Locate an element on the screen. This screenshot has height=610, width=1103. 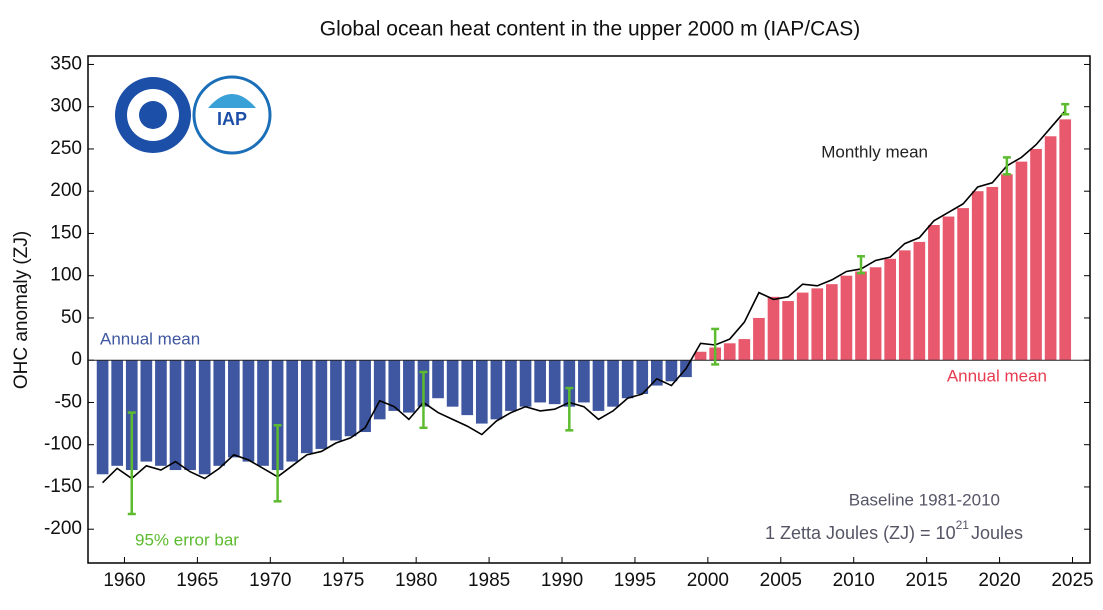
logo-cas is located at coordinates (153, 115).